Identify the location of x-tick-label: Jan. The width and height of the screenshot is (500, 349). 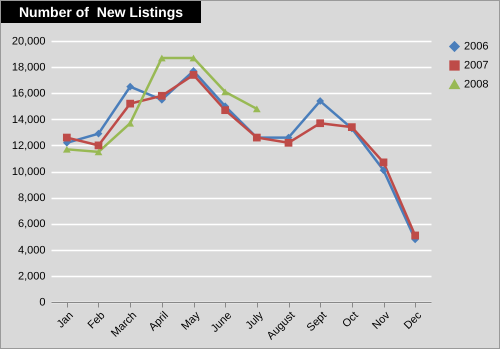
(65, 320).